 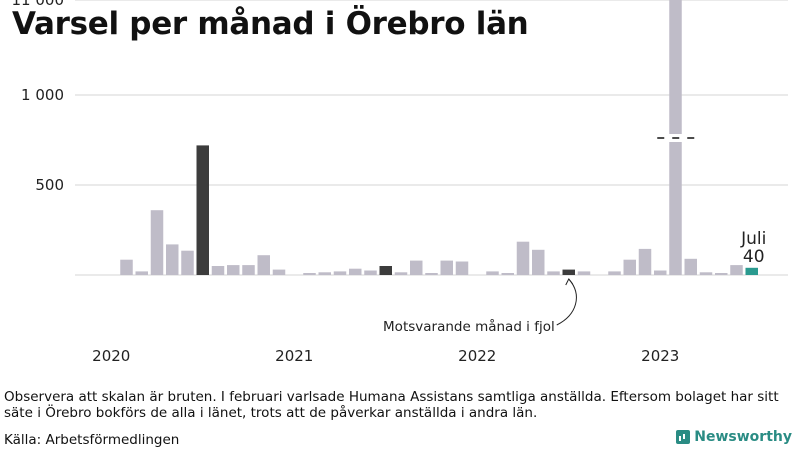 I want to click on year-label-2020: 2020, so click(x=111, y=356).